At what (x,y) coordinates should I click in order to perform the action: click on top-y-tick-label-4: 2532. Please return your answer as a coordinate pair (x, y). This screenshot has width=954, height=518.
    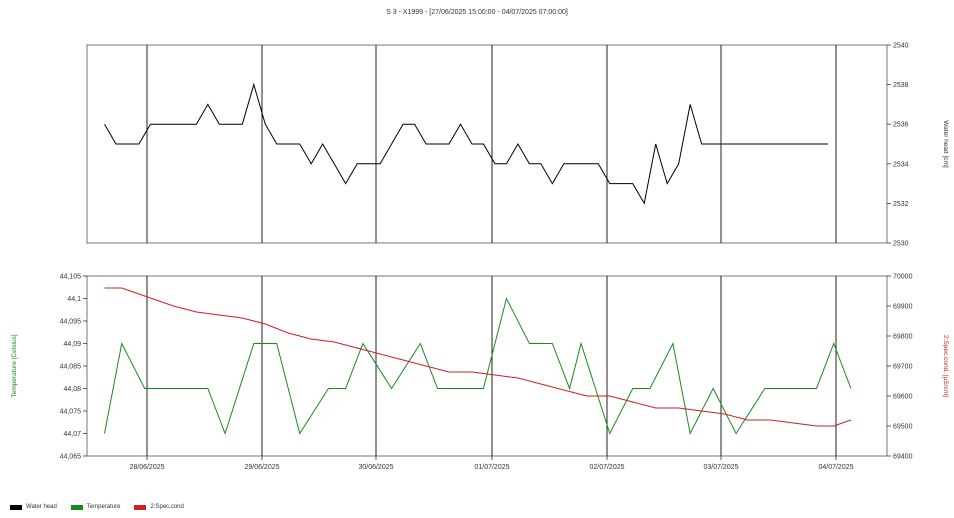
    Looking at the image, I should click on (901, 204).